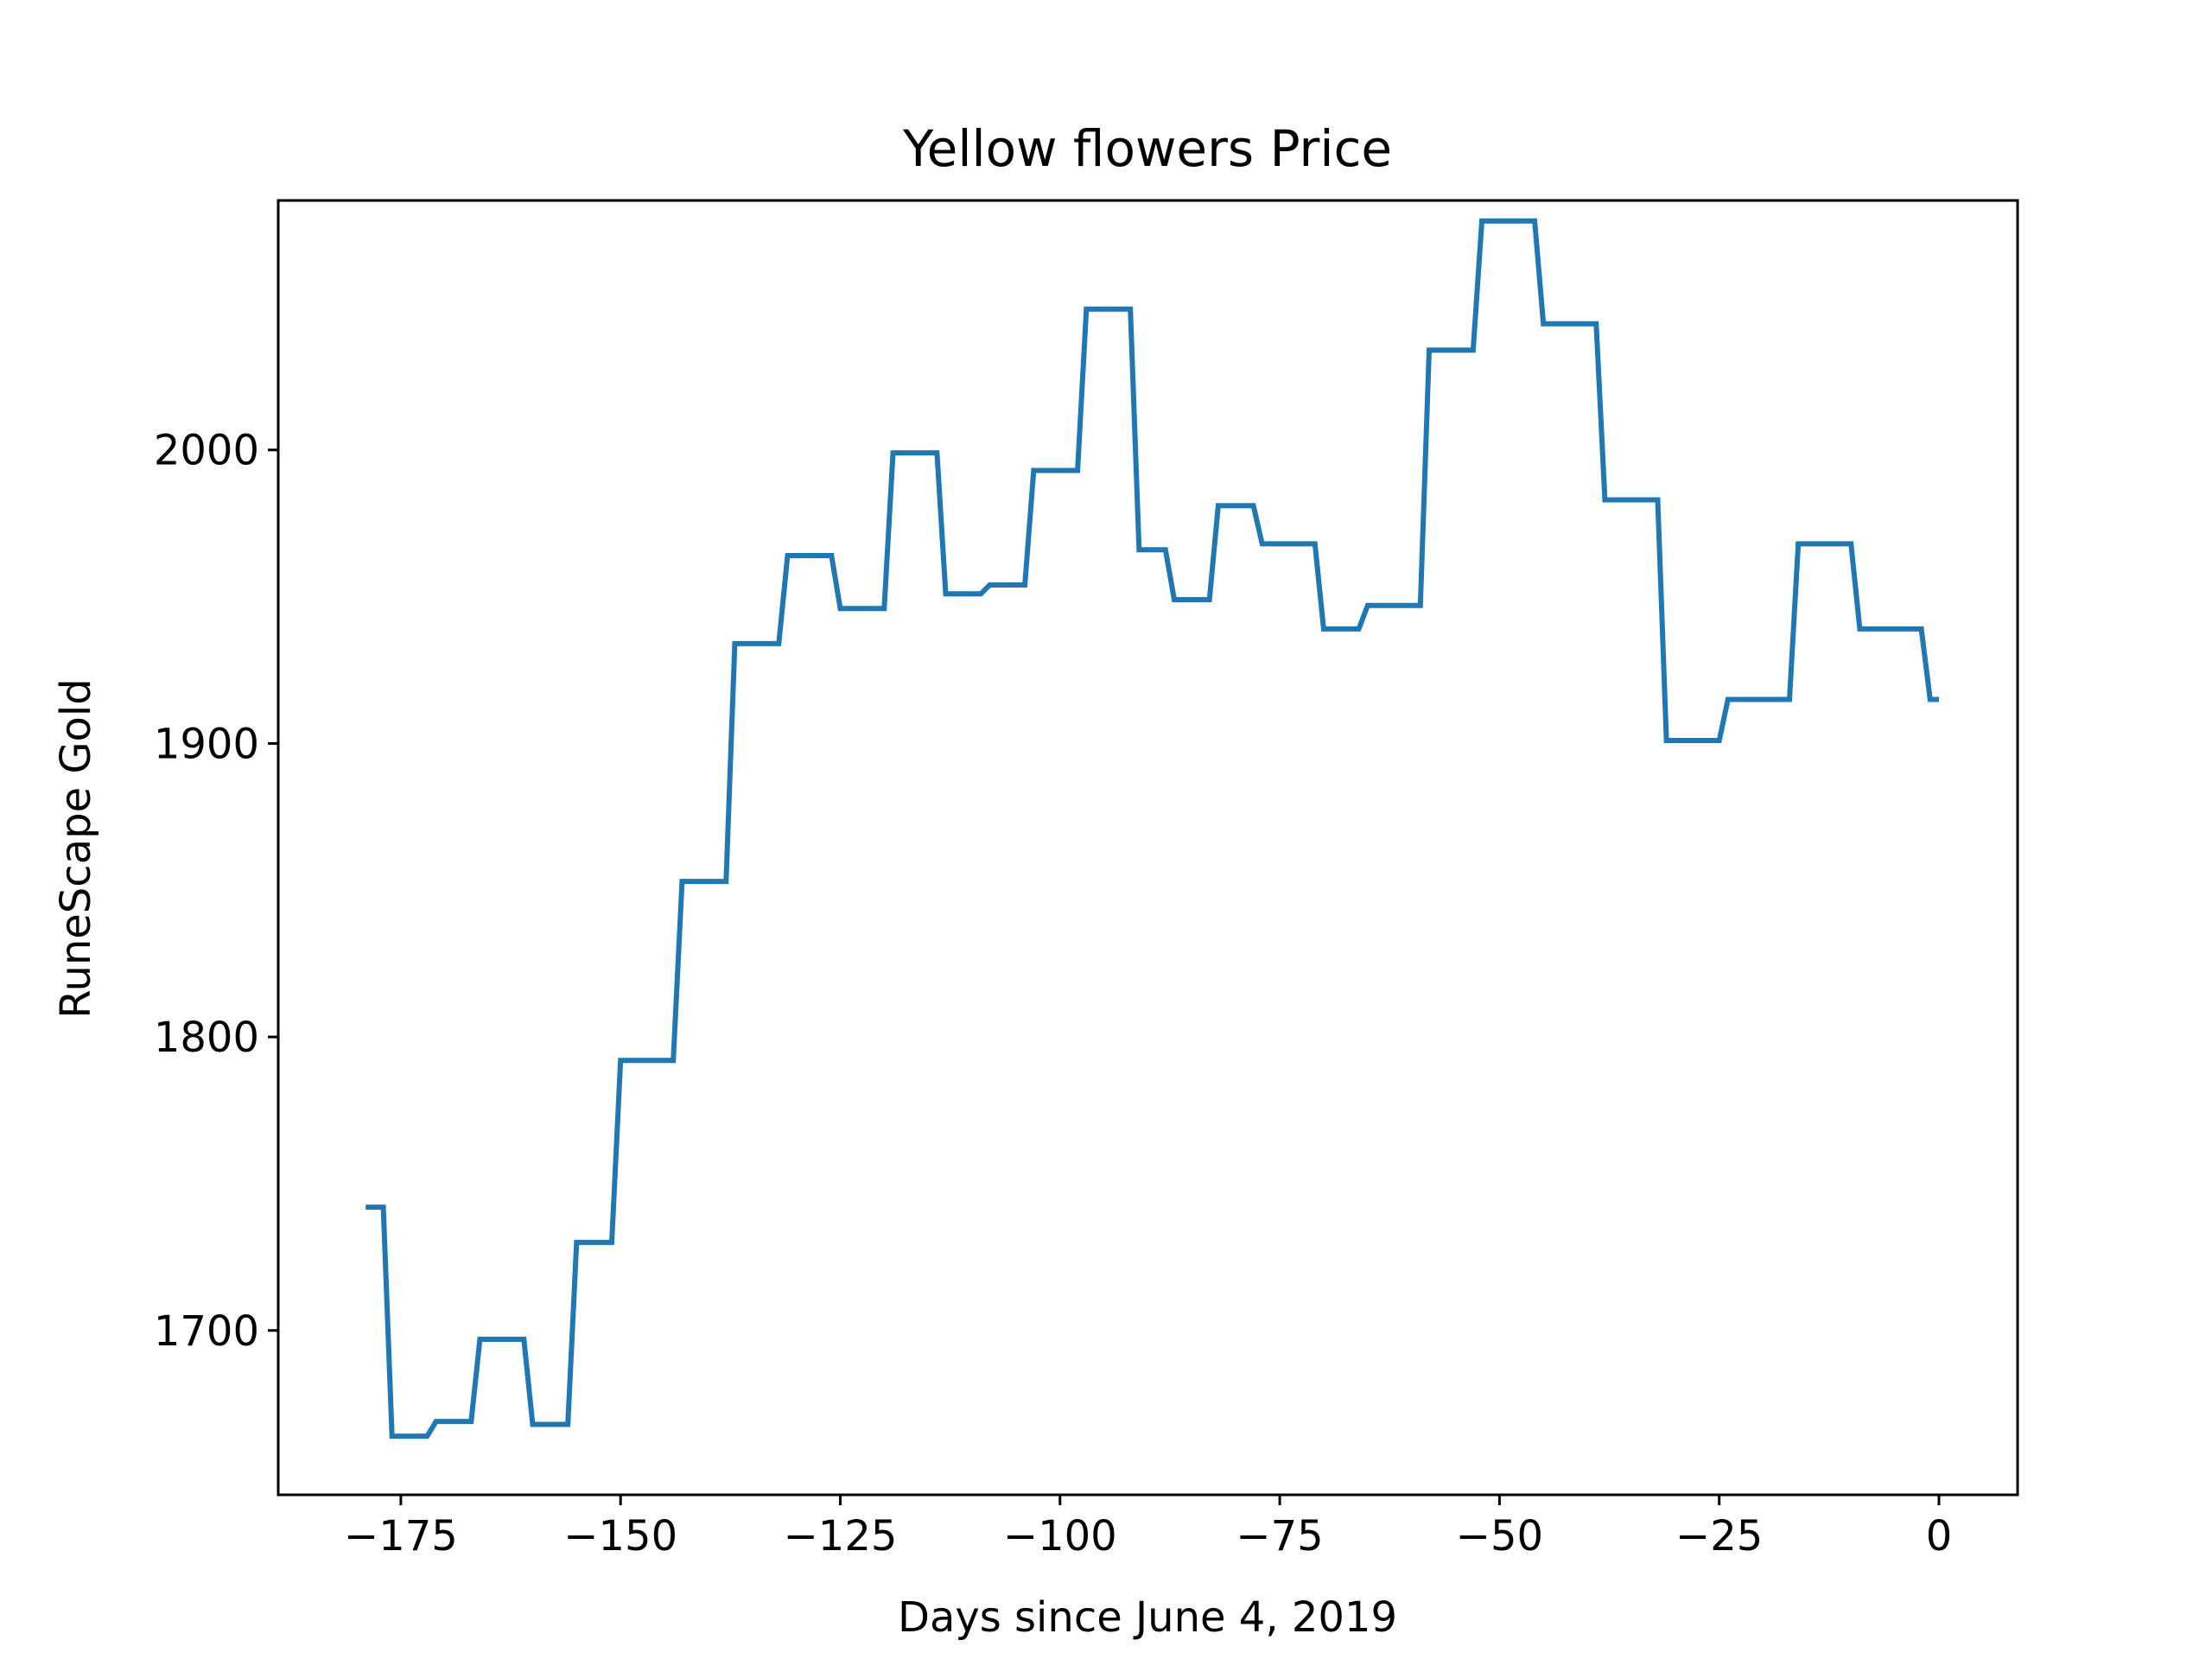 This screenshot has height=1659, width=2212. What do you see at coordinates (206, 1038) in the screenshot?
I see `y-tick-label: 1800` at bounding box center [206, 1038].